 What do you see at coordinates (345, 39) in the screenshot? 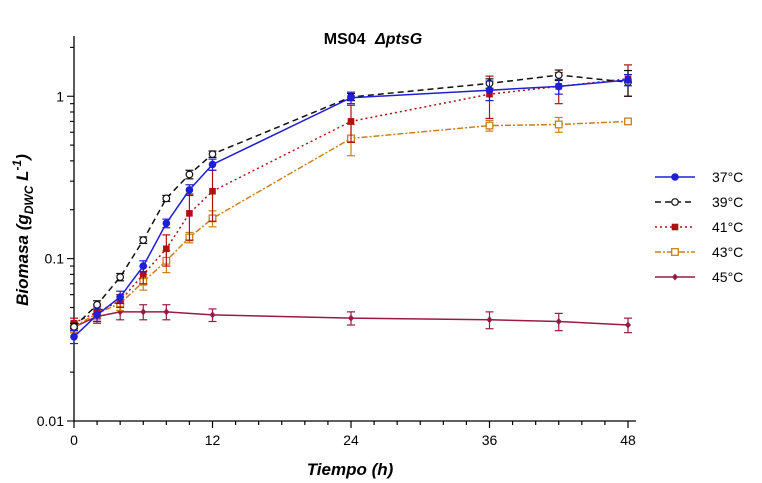
I see `chart-title-main: MS04` at bounding box center [345, 39].